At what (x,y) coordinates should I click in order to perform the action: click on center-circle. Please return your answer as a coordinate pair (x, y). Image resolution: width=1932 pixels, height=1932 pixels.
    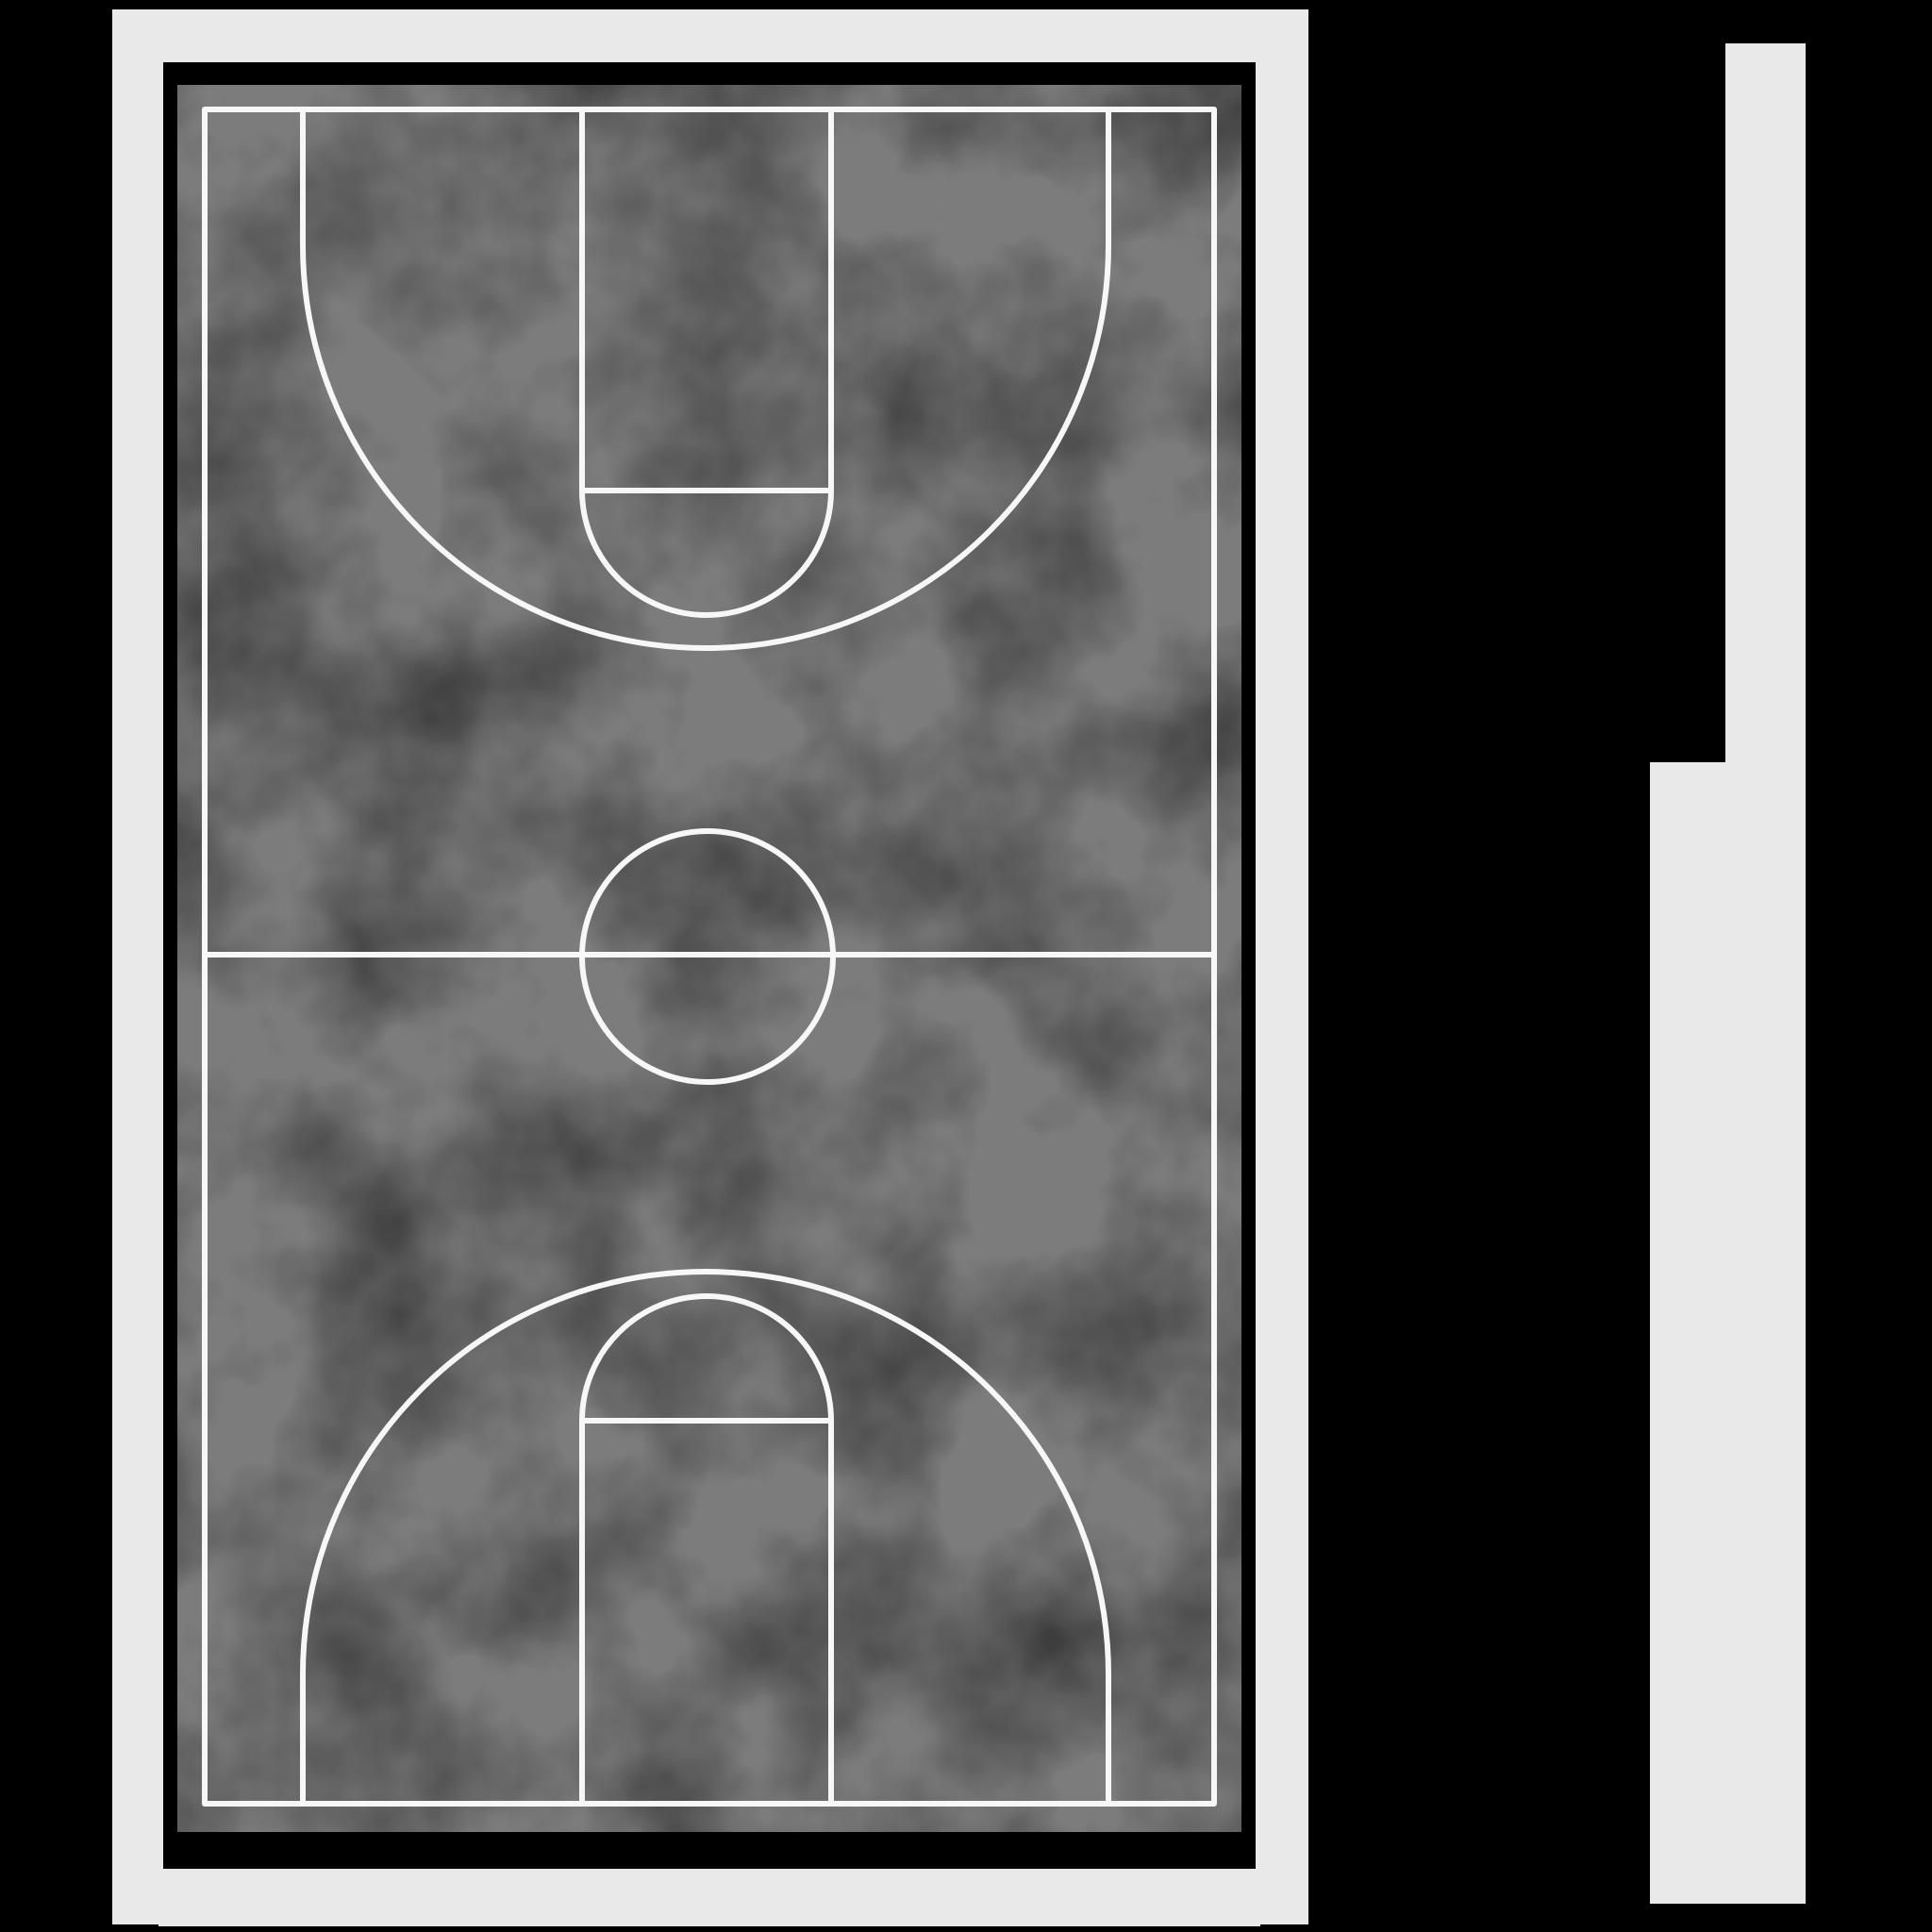
    Looking at the image, I should click on (708, 957).